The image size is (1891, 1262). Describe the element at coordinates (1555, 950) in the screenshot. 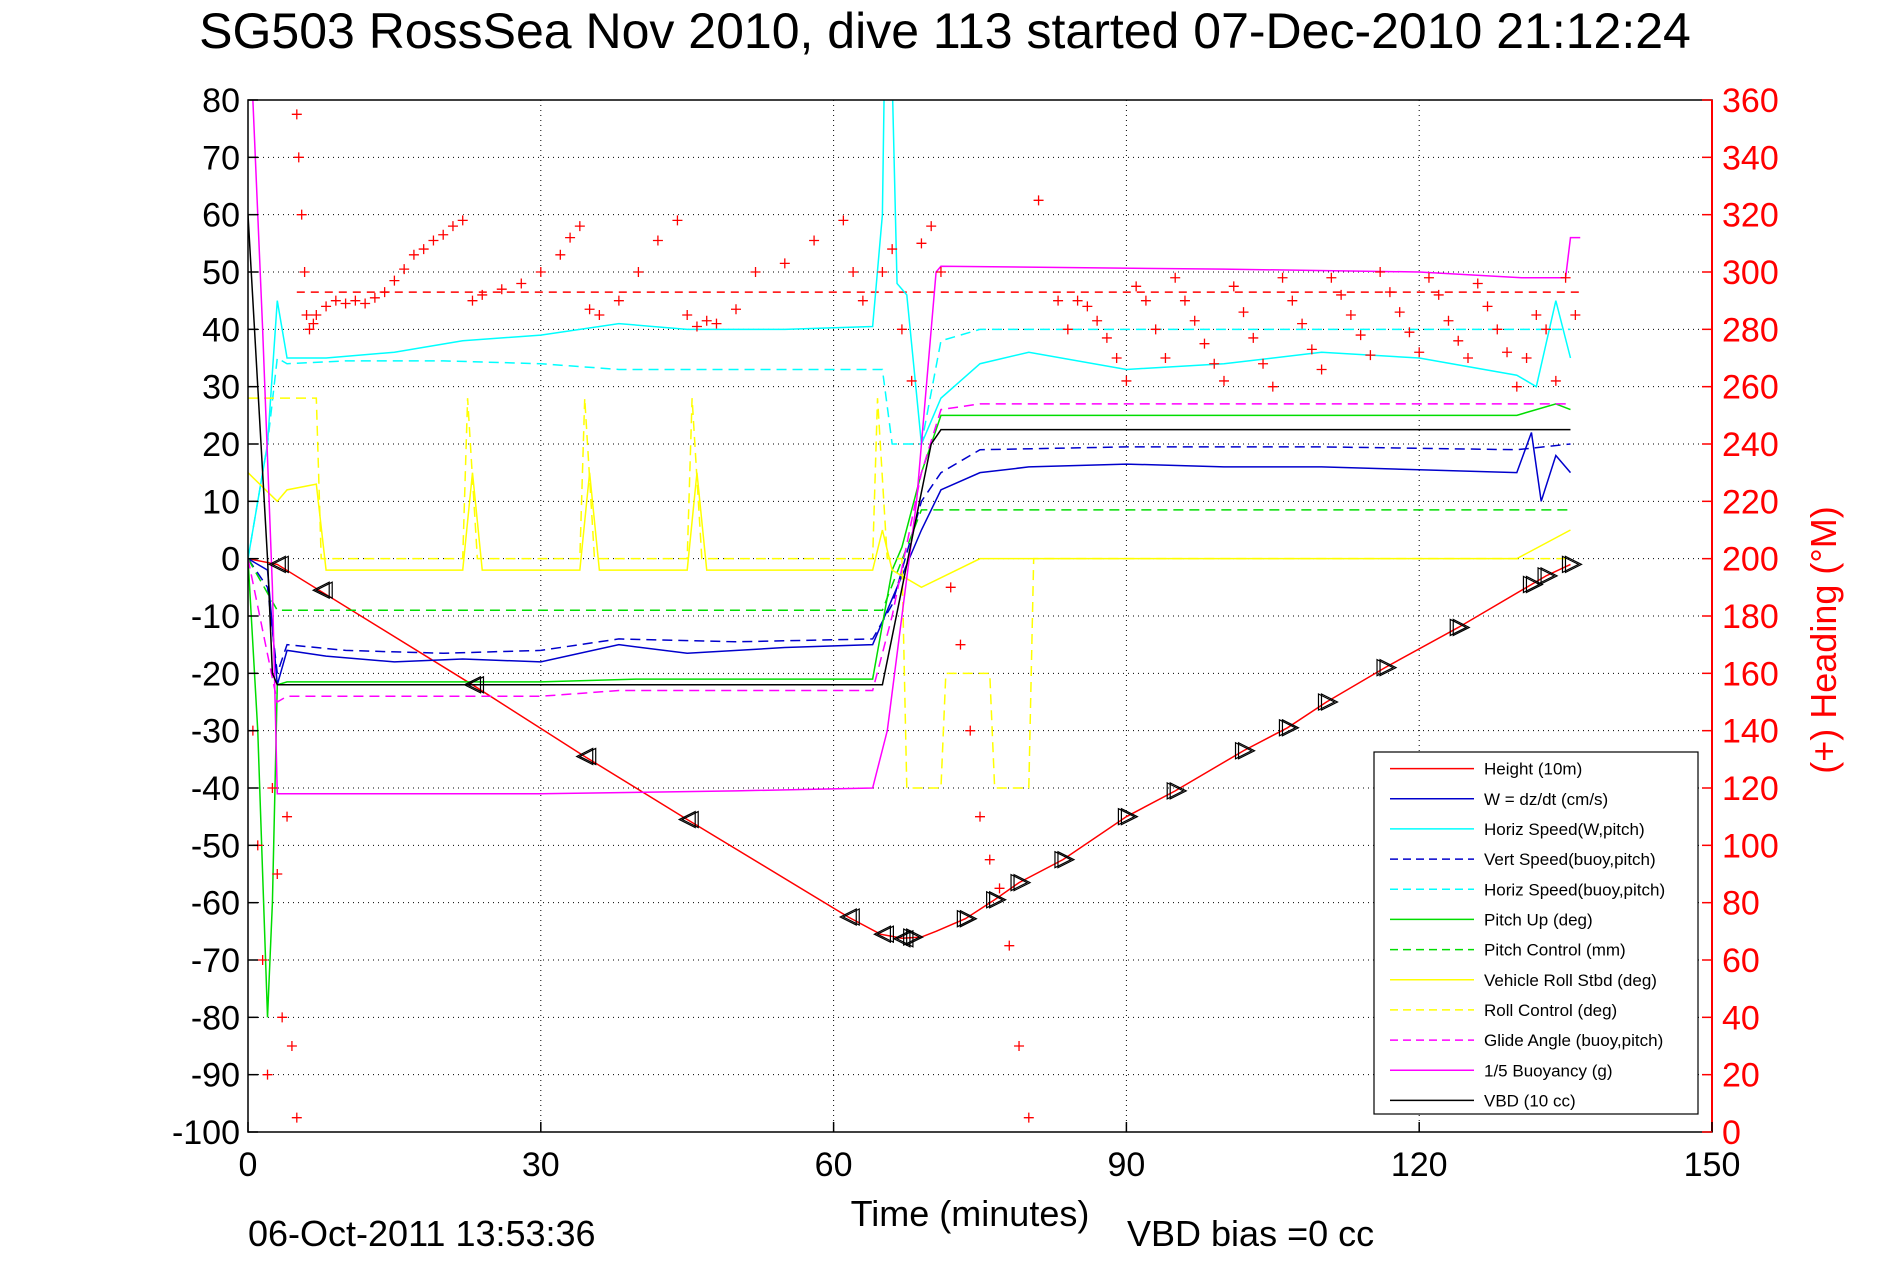

I see `legend-entry: Pitch Control (mm)` at that location.